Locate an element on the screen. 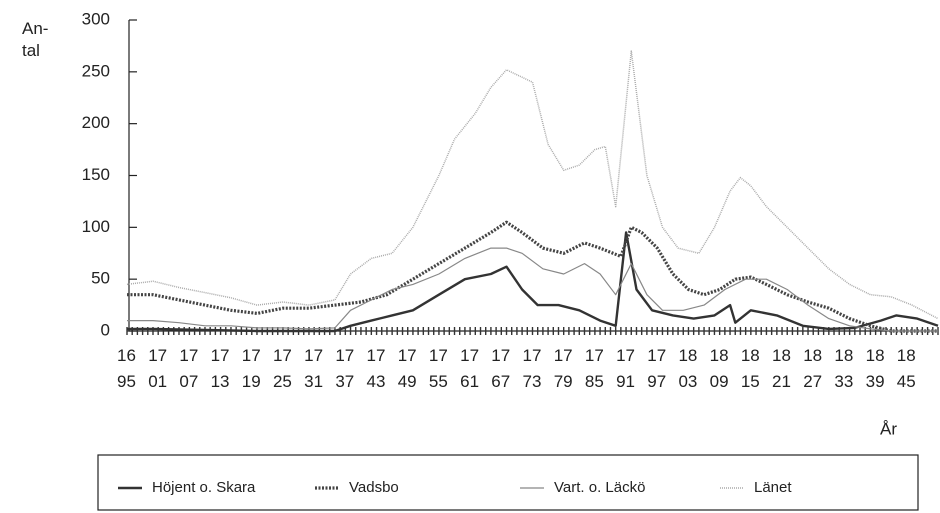  x-tick-label: 18 03 is located at coordinates (687, 368).